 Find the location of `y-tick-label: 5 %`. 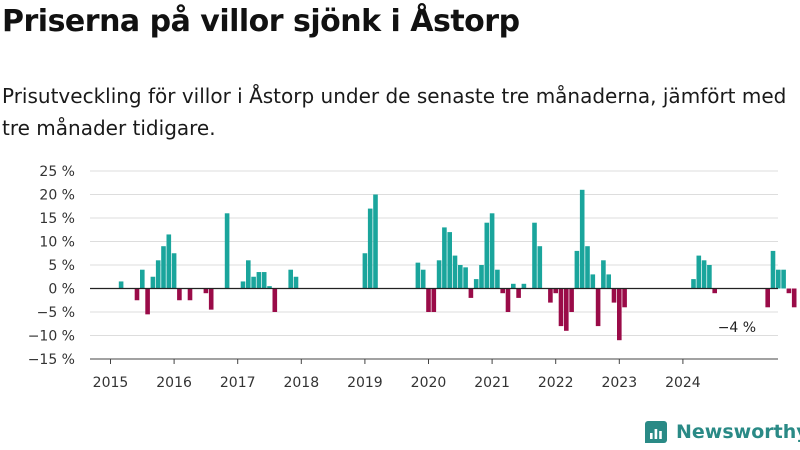

y-tick-label: 5 % is located at coordinates (61, 266).